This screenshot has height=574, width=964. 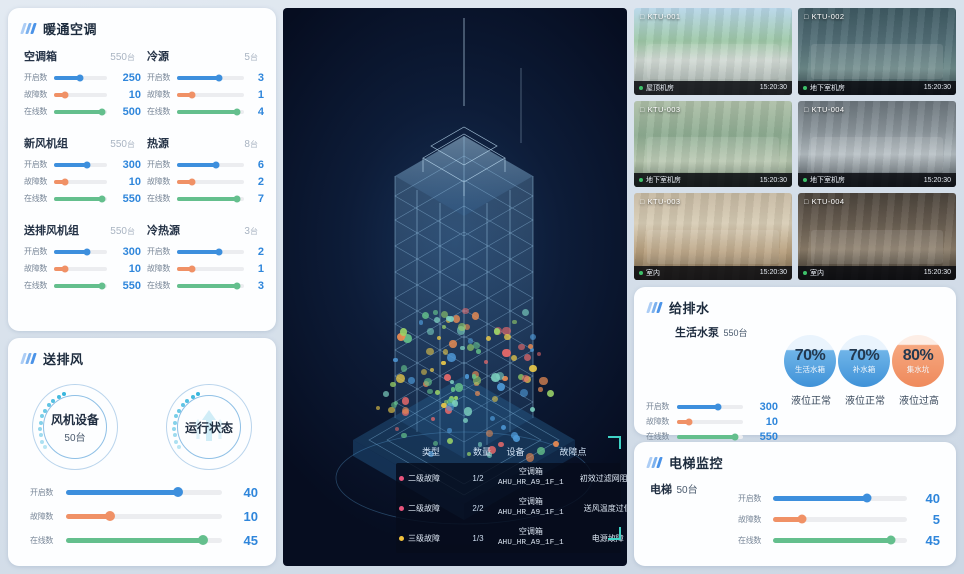 What do you see at coordinates (877, 51) in the screenshot?
I see `camera-tile: KTU-002 地下室机房 15:20:30` at bounding box center [877, 51].